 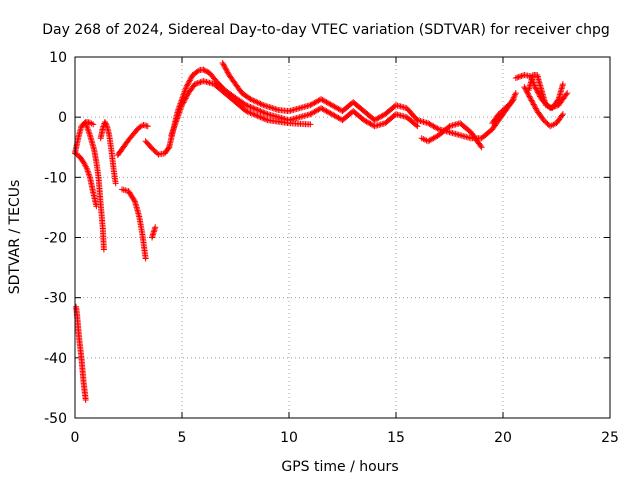 I want to click on y-tick-label: -20, so click(x=55, y=239).